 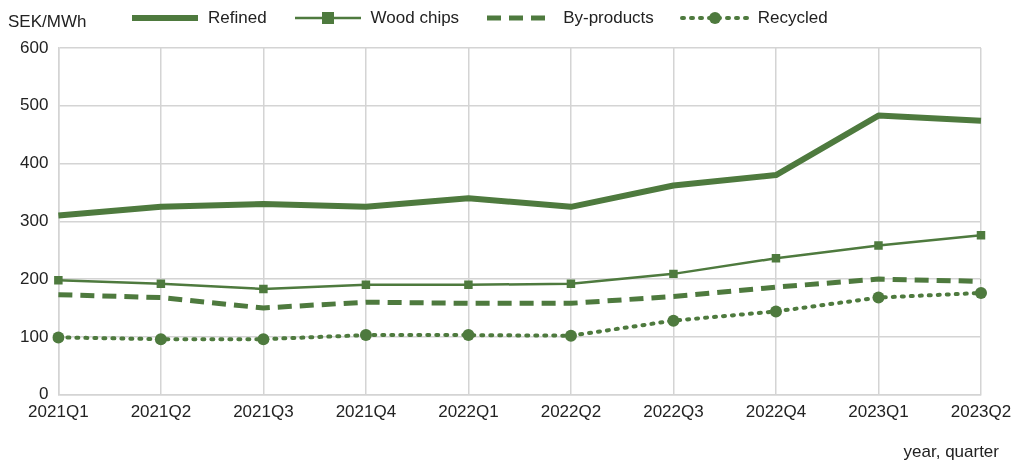 What do you see at coordinates (981, 412) in the screenshot?
I see `x-tick-label: 2023Q2` at bounding box center [981, 412].